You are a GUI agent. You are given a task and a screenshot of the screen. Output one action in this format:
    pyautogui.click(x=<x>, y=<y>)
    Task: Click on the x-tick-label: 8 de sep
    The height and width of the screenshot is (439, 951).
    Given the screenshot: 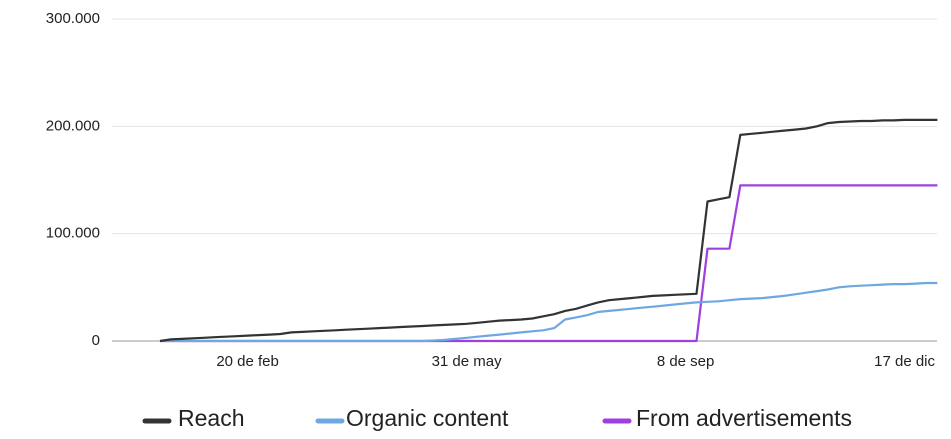 What is the action you would take?
    pyautogui.click(x=686, y=361)
    